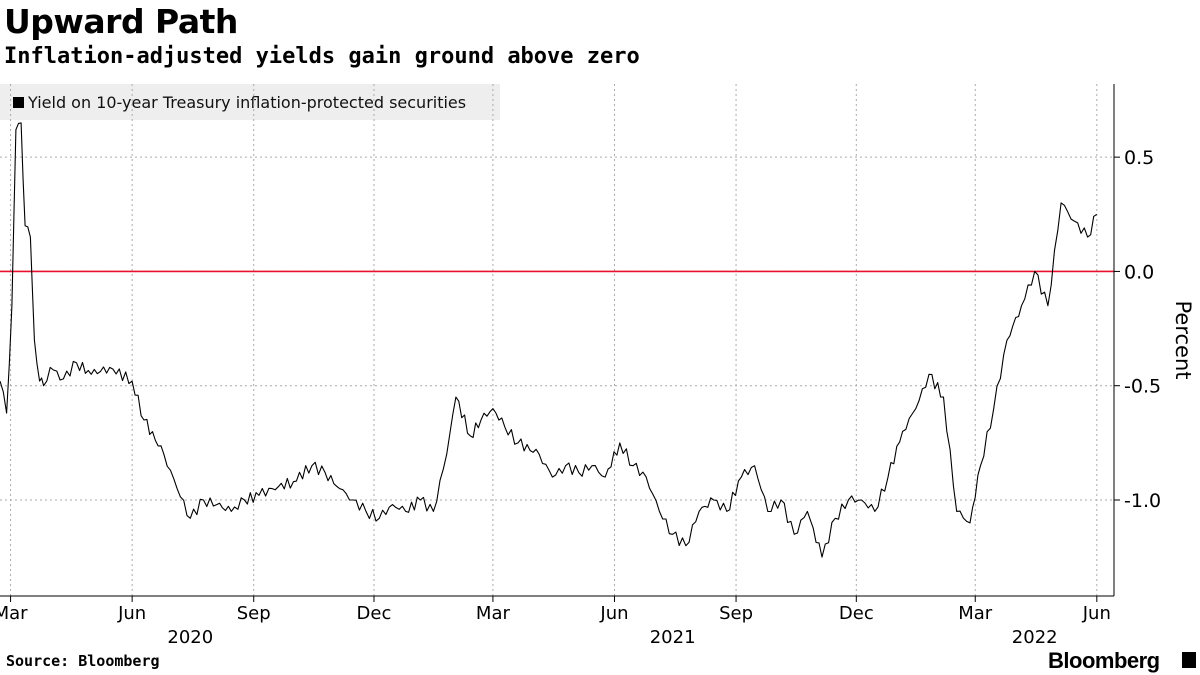  Describe the element at coordinates (612, 637) in the screenshot. I see `x-axis-year-labels: 2020 2021 2022` at that location.